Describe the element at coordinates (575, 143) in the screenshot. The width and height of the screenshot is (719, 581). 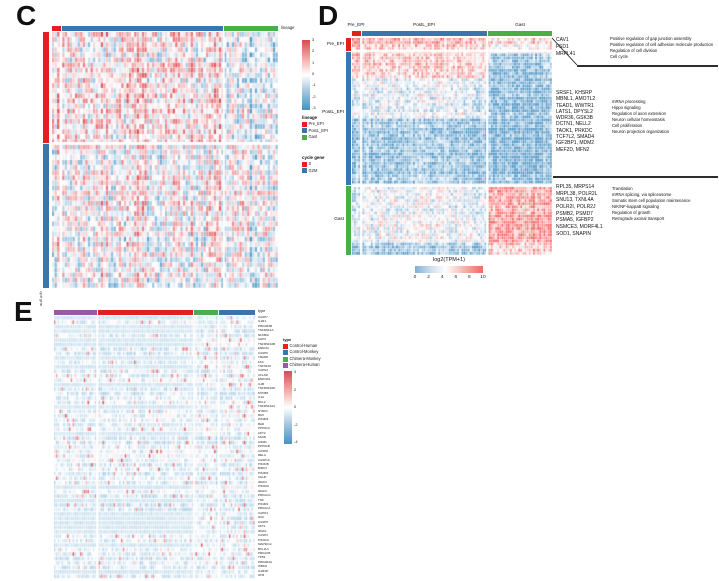
I see `gene-label: IGF2BP1, MDM2` at that location.